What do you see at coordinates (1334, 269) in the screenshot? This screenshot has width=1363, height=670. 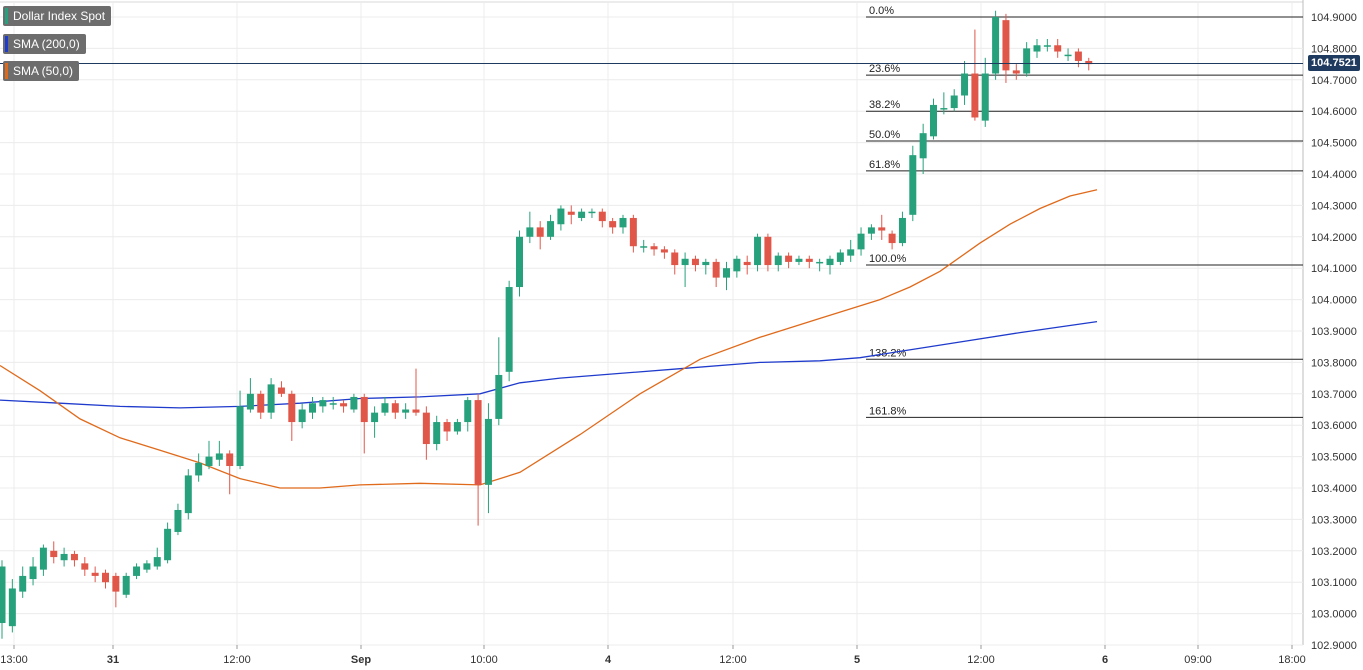 I see `y-tick-label: 104.1000` at bounding box center [1334, 269].